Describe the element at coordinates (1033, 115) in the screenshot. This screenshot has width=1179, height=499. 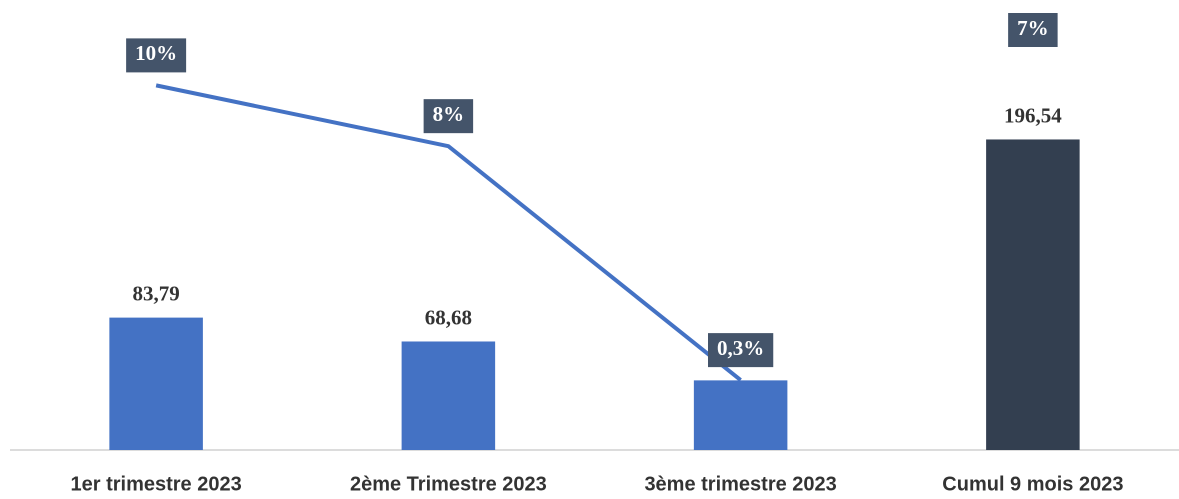
I see `bar-value-label: 196,54` at that location.